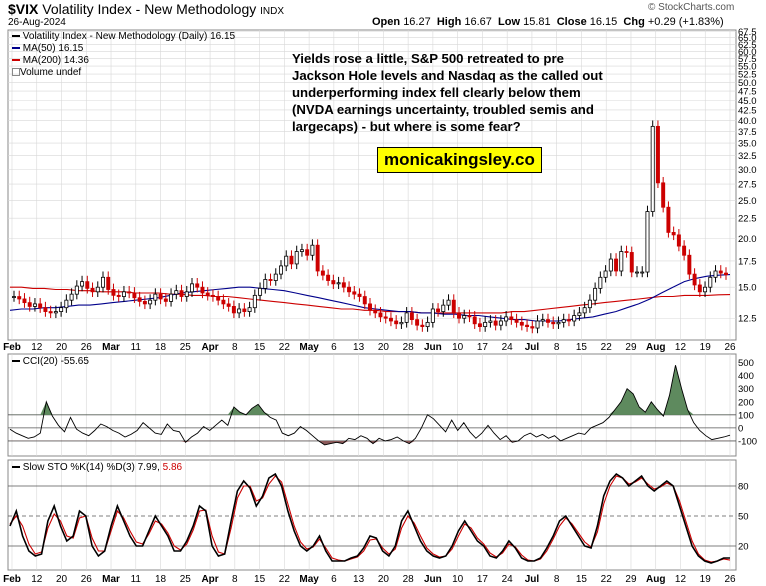 This screenshot has height=586, width=766. Describe the element at coordinates (634, 22) in the screenshot. I see `chg-label: Chg` at that location.